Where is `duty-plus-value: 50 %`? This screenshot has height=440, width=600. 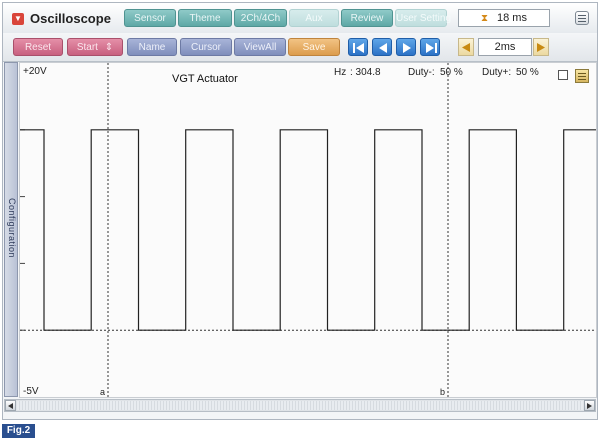
duty-plus-value: 50 % is located at coordinates (527, 72).